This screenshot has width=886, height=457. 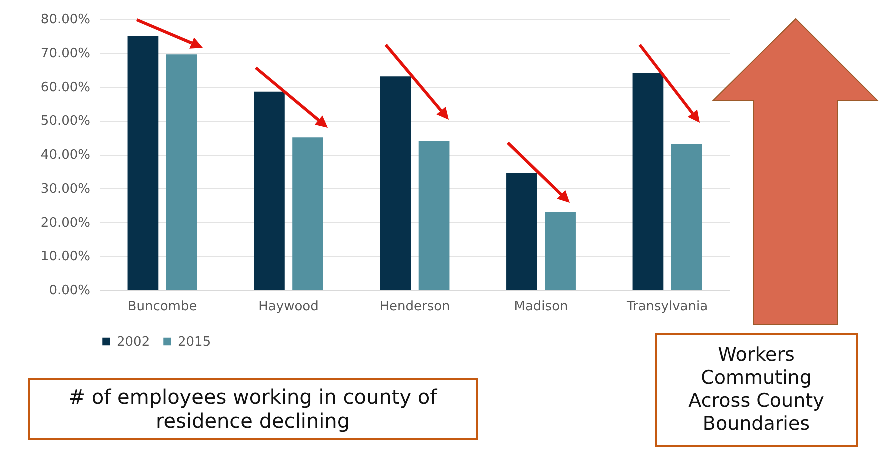 What do you see at coordinates (65, 88) in the screenshot?
I see `y-tick-label: 60.00%` at bounding box center [65, 88].